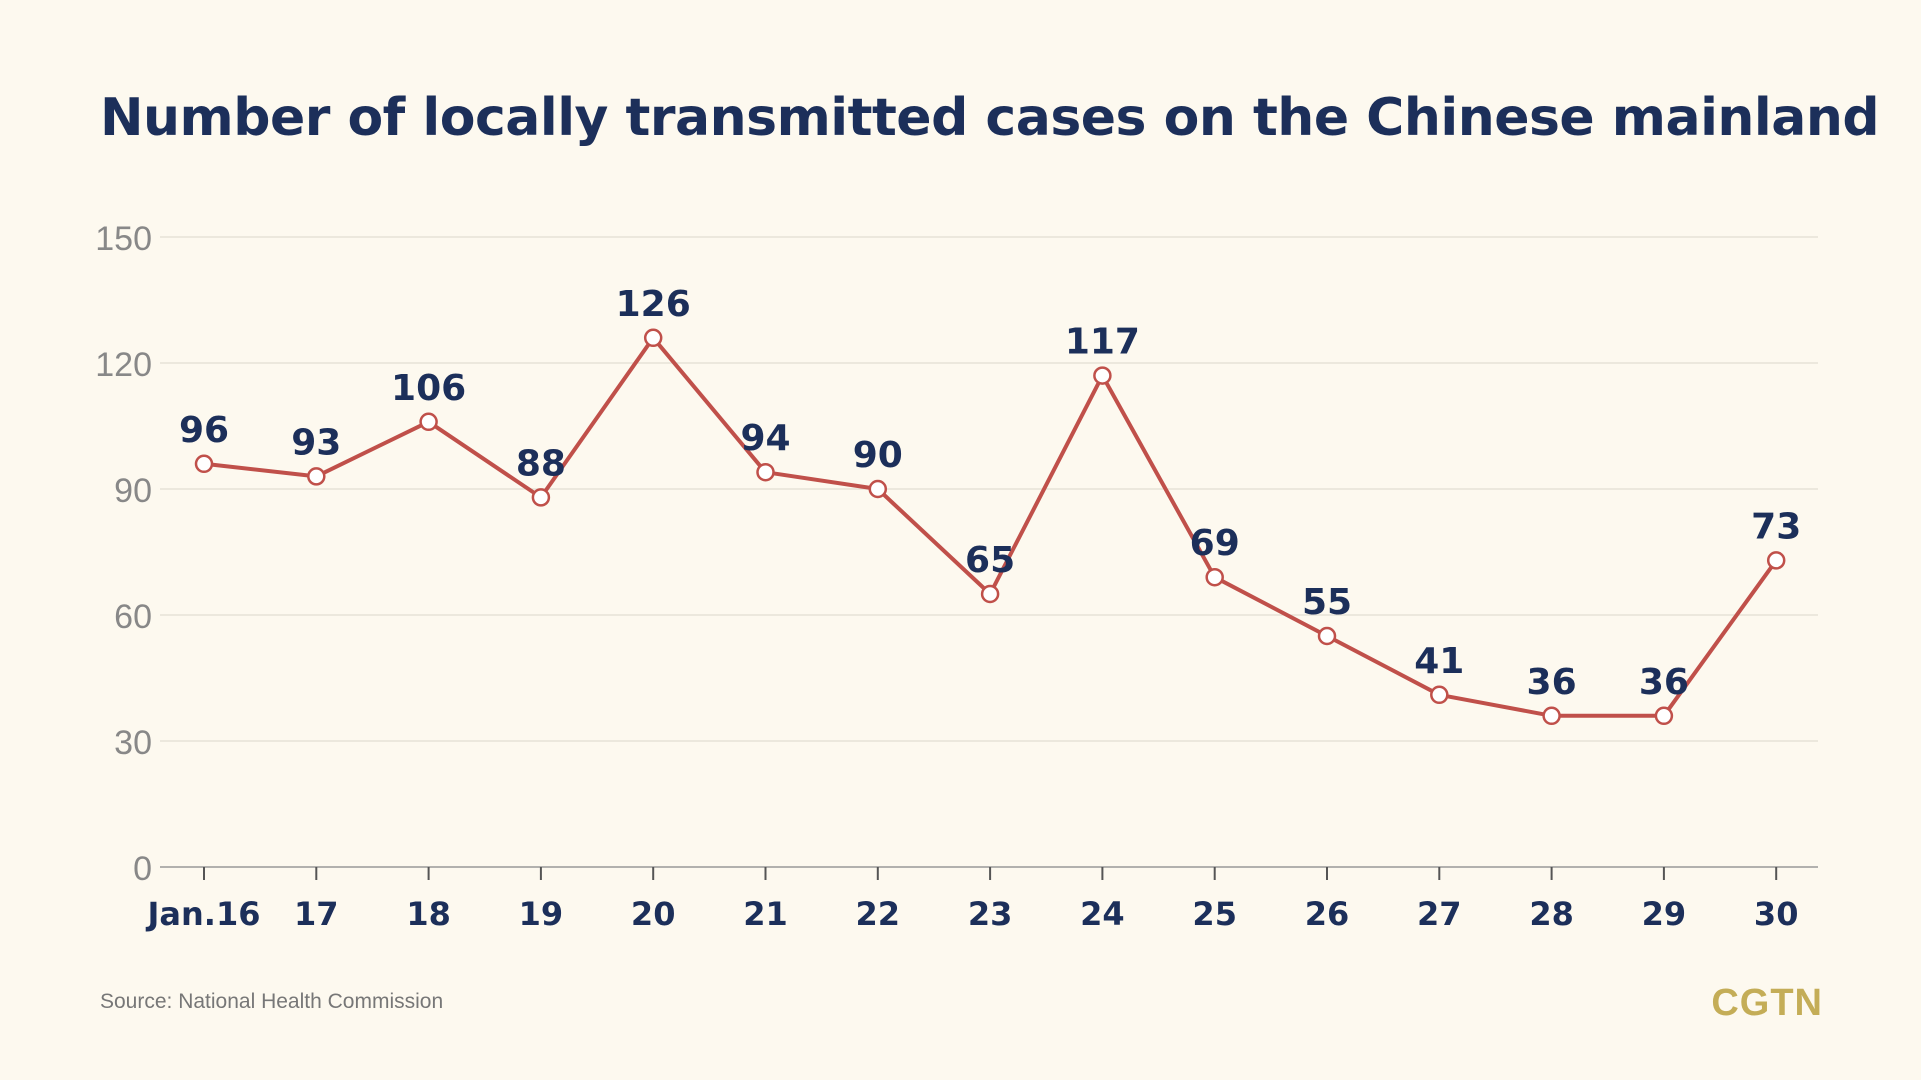 This screenshot has width=1921, height=1080. I want to click on x-axis: Jan.16 17 18 19 20 21 22 23 24 25 26 27 28 29 30, so click(982, 899).